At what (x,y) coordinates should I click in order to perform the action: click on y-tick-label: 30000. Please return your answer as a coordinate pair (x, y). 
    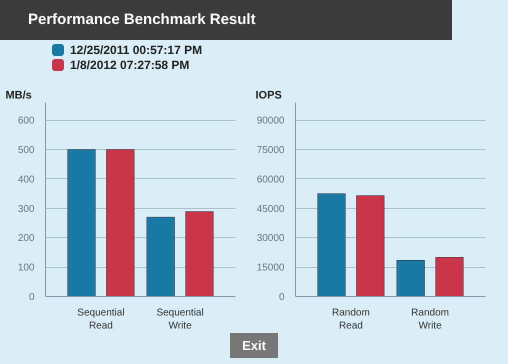
    Looking at the image, I should click on (270, 238).